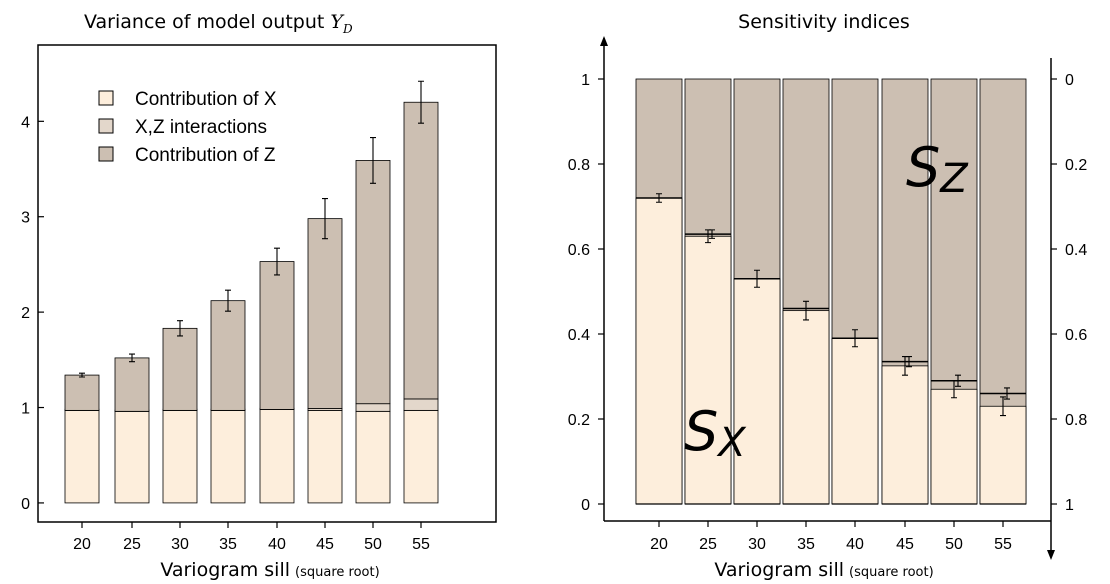  Describe the element at coordinates (82, 544) in the screenshot. I see `left-x-tick-label: 20` at that location.